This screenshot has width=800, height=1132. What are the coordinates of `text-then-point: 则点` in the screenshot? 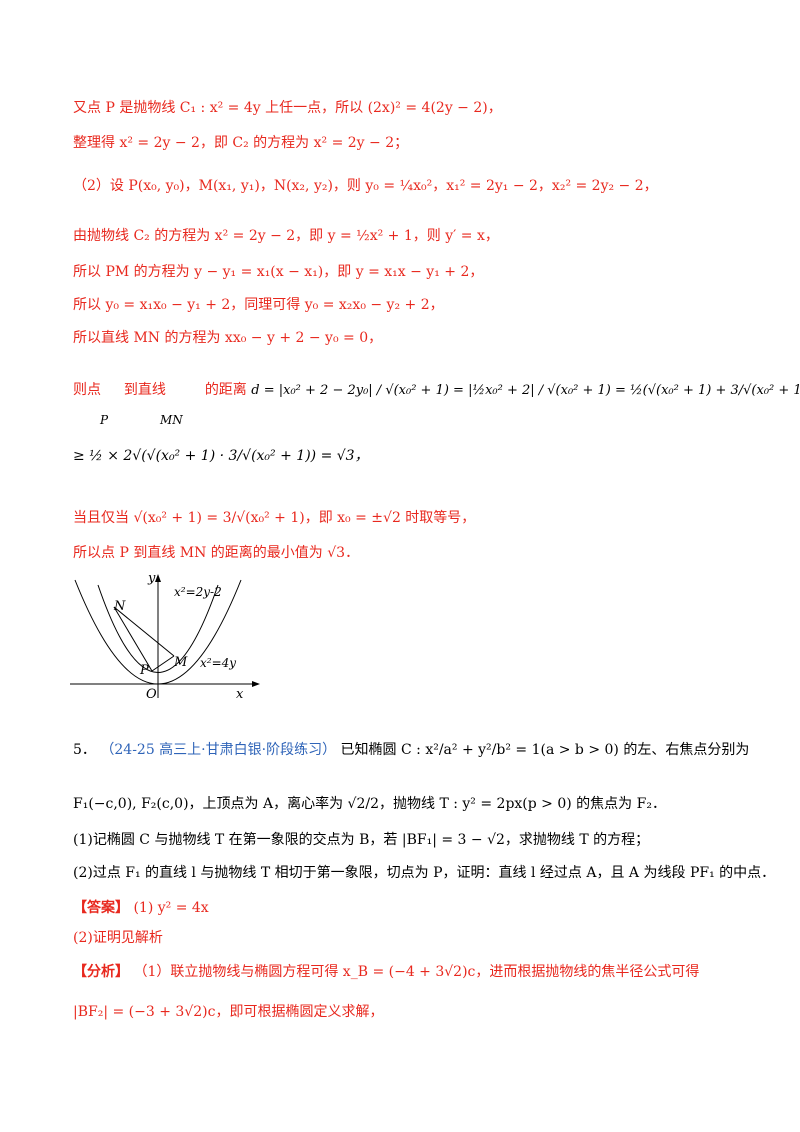 It's located at (87, 390).